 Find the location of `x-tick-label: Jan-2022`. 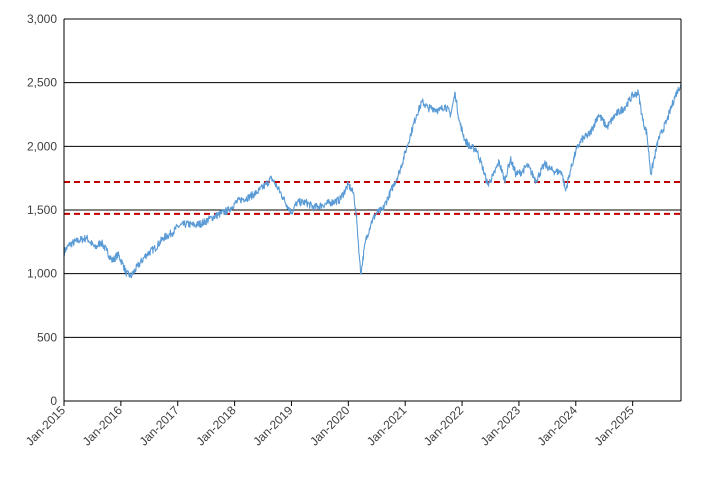

x-tick-label: Jan-2022 is located at coordinates (444, 426).